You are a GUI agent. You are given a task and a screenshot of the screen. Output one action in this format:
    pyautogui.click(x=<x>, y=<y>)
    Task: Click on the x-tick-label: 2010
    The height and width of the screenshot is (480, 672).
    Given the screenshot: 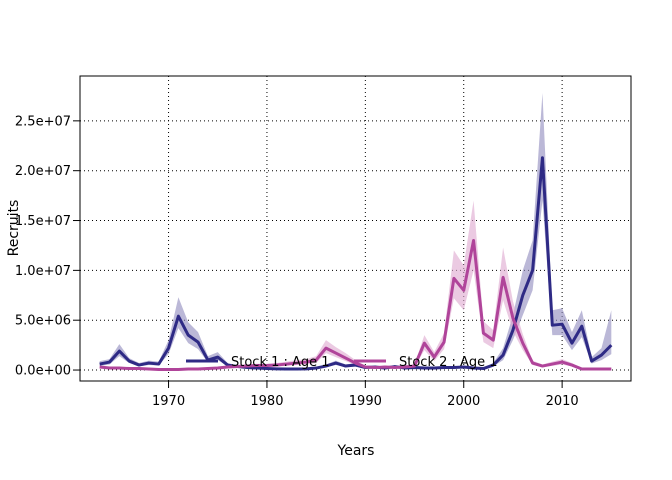 What is the action you would take?
    pyautogui.click(x=562, y=401)
    